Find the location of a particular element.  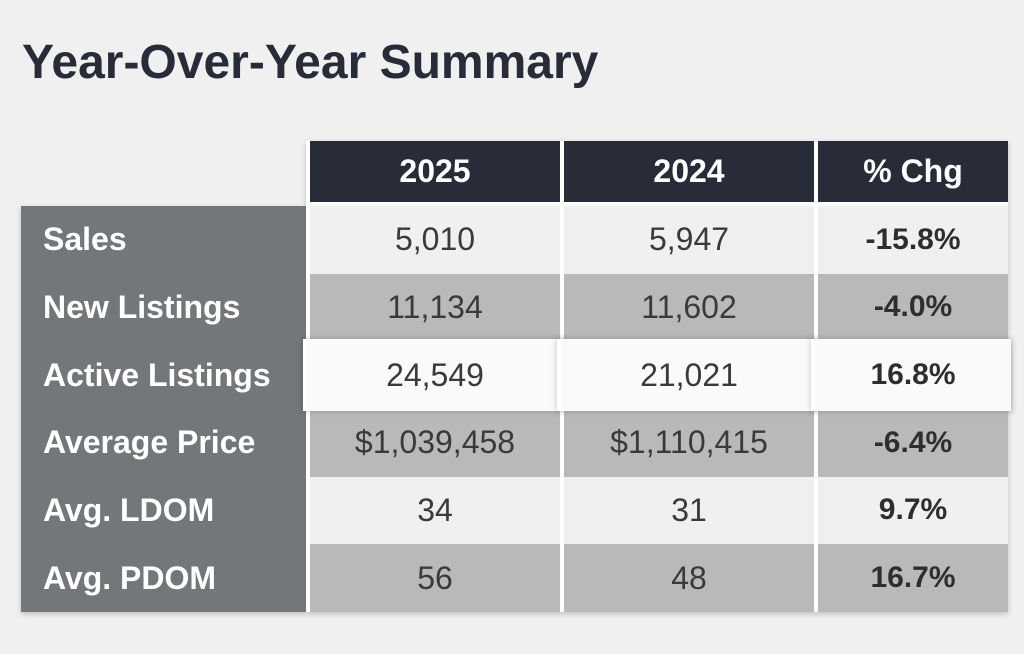

row-label-sales: Sales is located at coordinates (163, 240).